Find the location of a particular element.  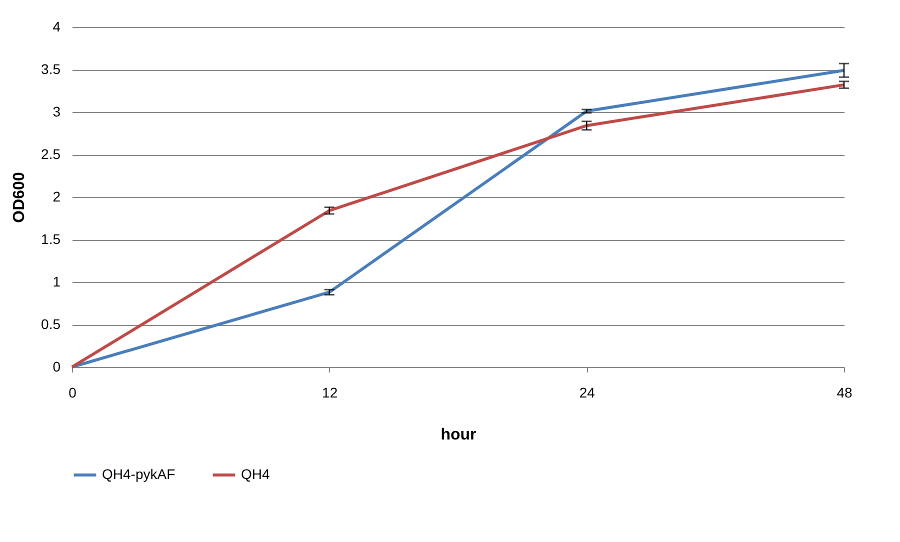

x-tick-label: 48 is located at coordinates (844, 392).